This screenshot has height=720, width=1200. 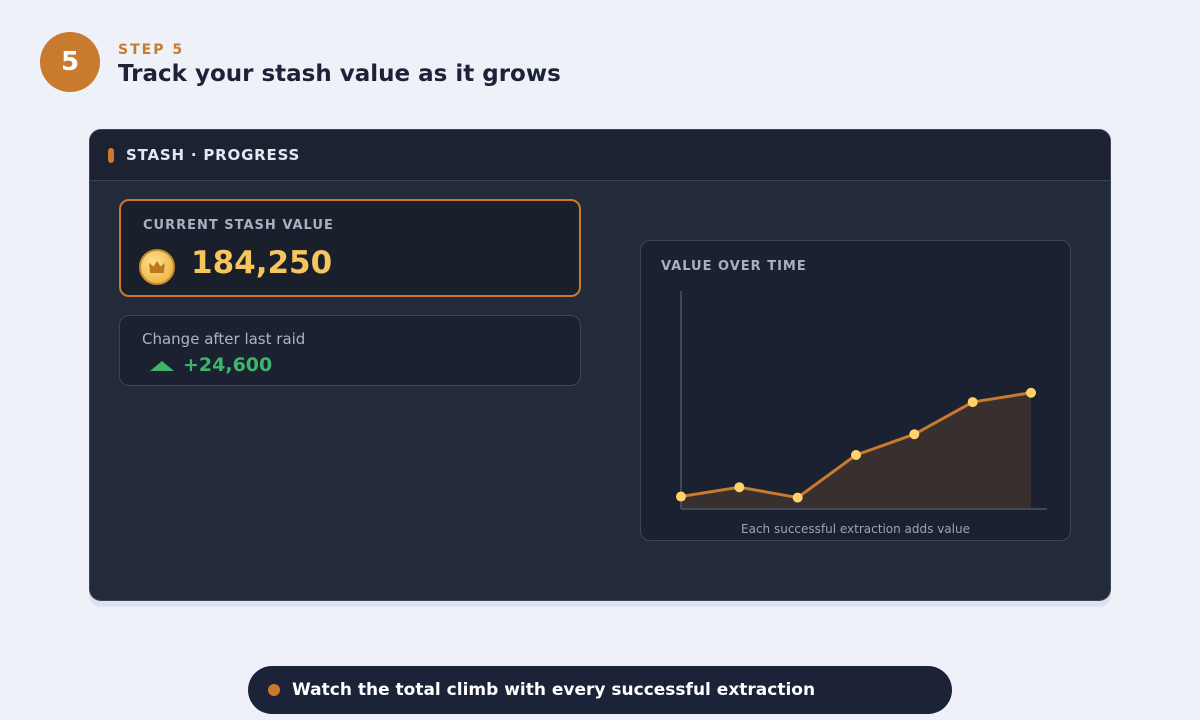 What do you see at coordinates (228, 365) in the screenshot?
I see `change-value: +24,600` at bounding box center [228, 365].